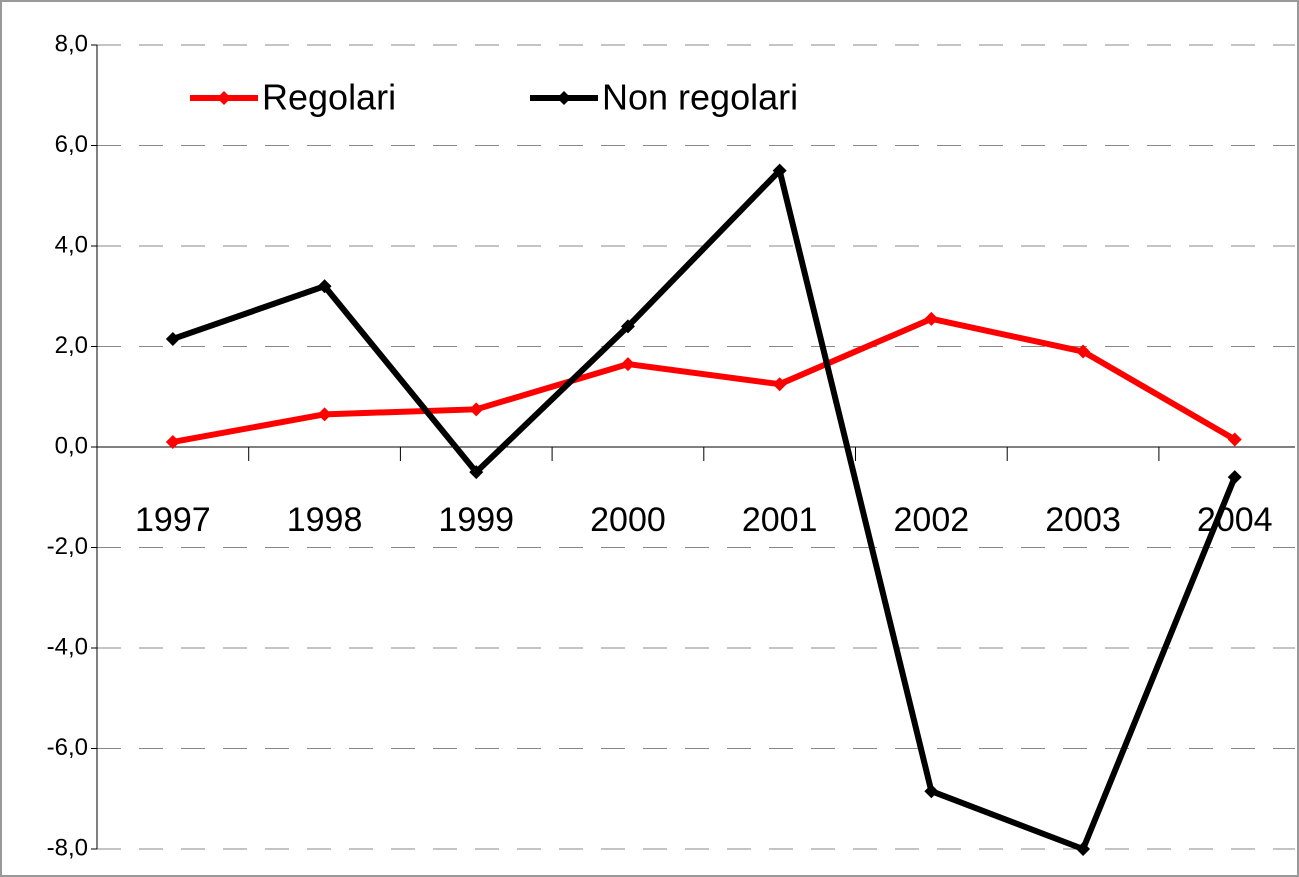 This screenshot has width=1299, height=877. Describe the element at coordinates (704, 380) in the screenshot. I see `series-line` at that location.